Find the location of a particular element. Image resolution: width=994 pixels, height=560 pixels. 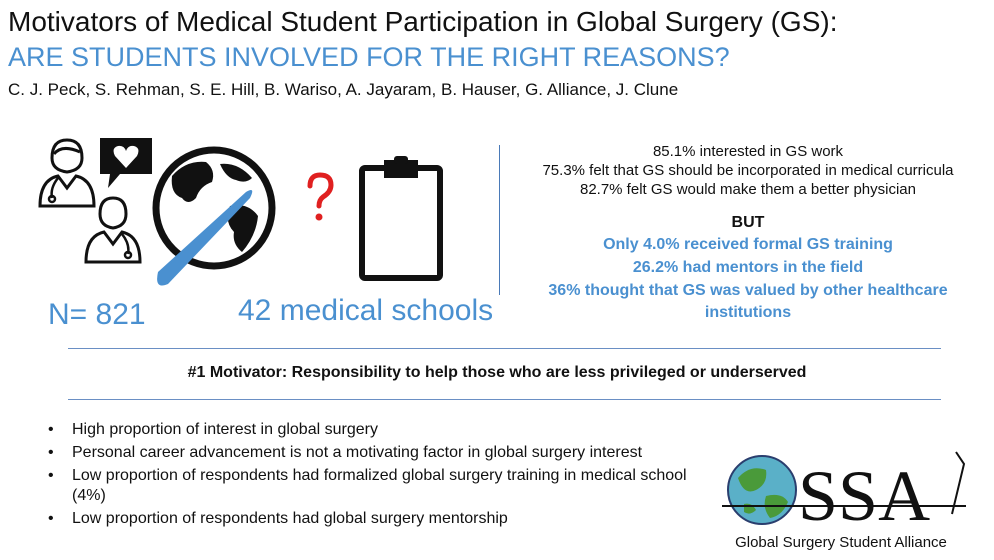

question-mark-icon is located at coordinates (320, 196).